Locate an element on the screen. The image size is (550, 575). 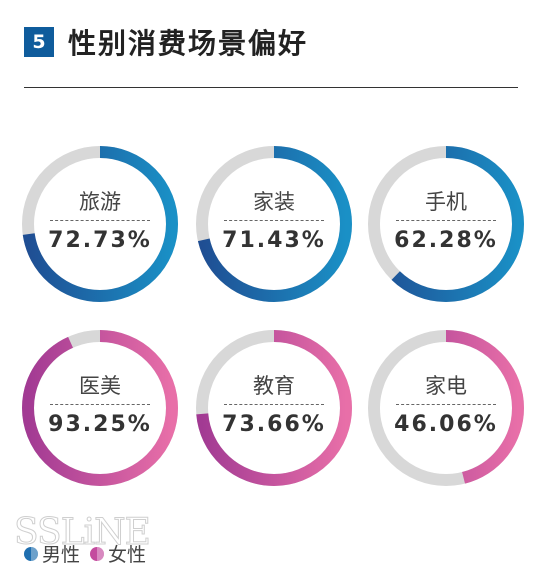
legend-dot-male-icon is located at coordinates (31, 553).